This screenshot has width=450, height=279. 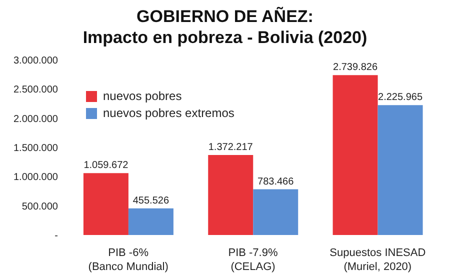 What do you see at coordinates (151, 200) in the screenshot?
I see `data-label: 455.526` at bounding box center [151, 200].